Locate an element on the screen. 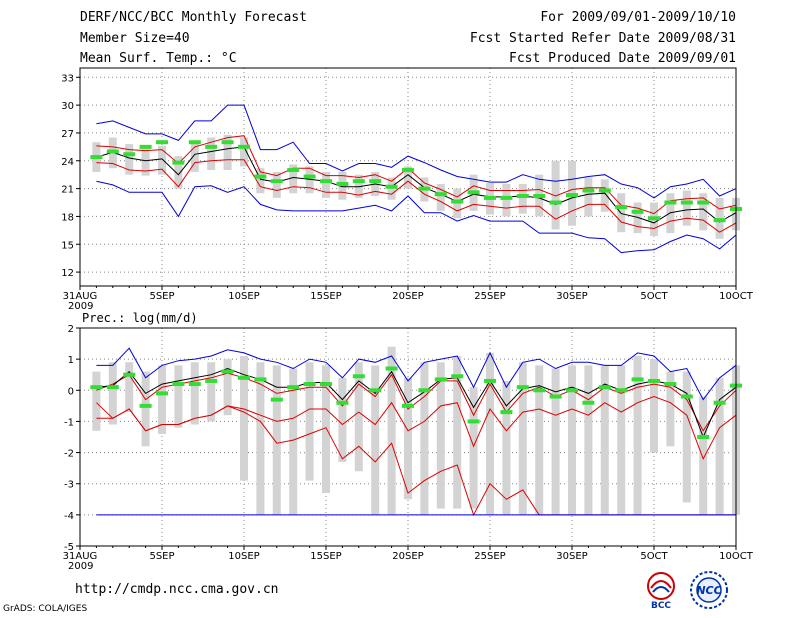 The width and height of the screenshot is (800, 618). source-url: http://cmdp.ncc.cma.gov.cn is located at coordinates (177, 589).